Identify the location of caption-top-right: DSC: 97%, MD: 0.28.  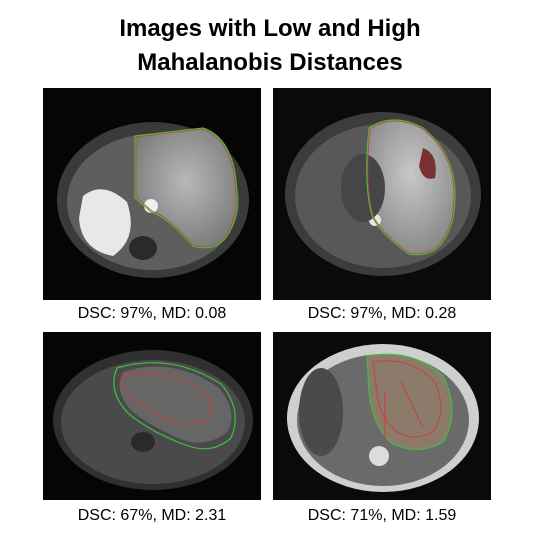
(382, 313).